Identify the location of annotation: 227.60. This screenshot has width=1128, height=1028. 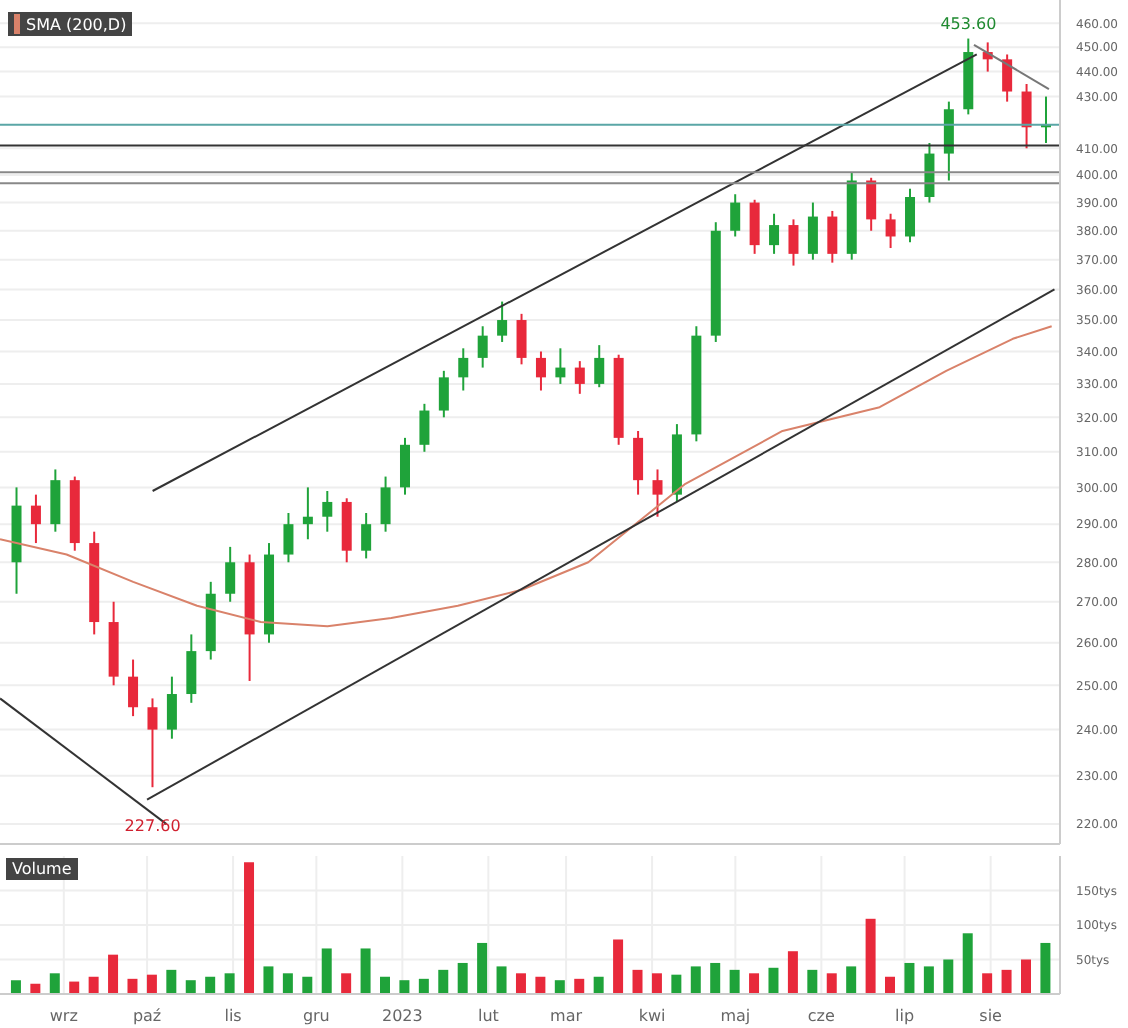
(152, 825).